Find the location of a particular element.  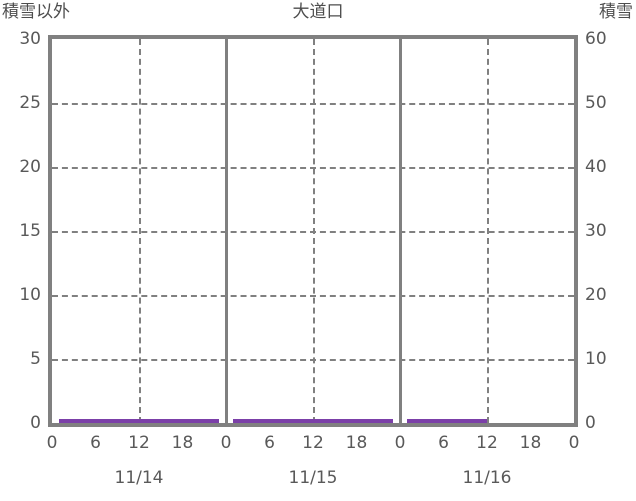

right-axis-tick-label: 20 is located at coordinates (596, 295).